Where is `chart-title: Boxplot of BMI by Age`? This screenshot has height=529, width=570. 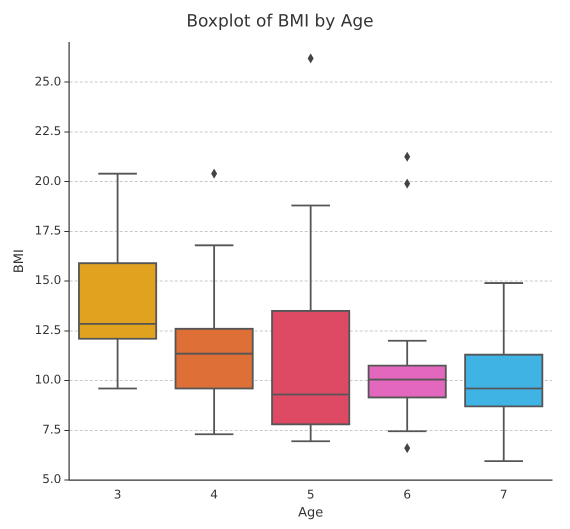 chart-title: Boxplot of BMI by Age is located at coordinates (280, 22).